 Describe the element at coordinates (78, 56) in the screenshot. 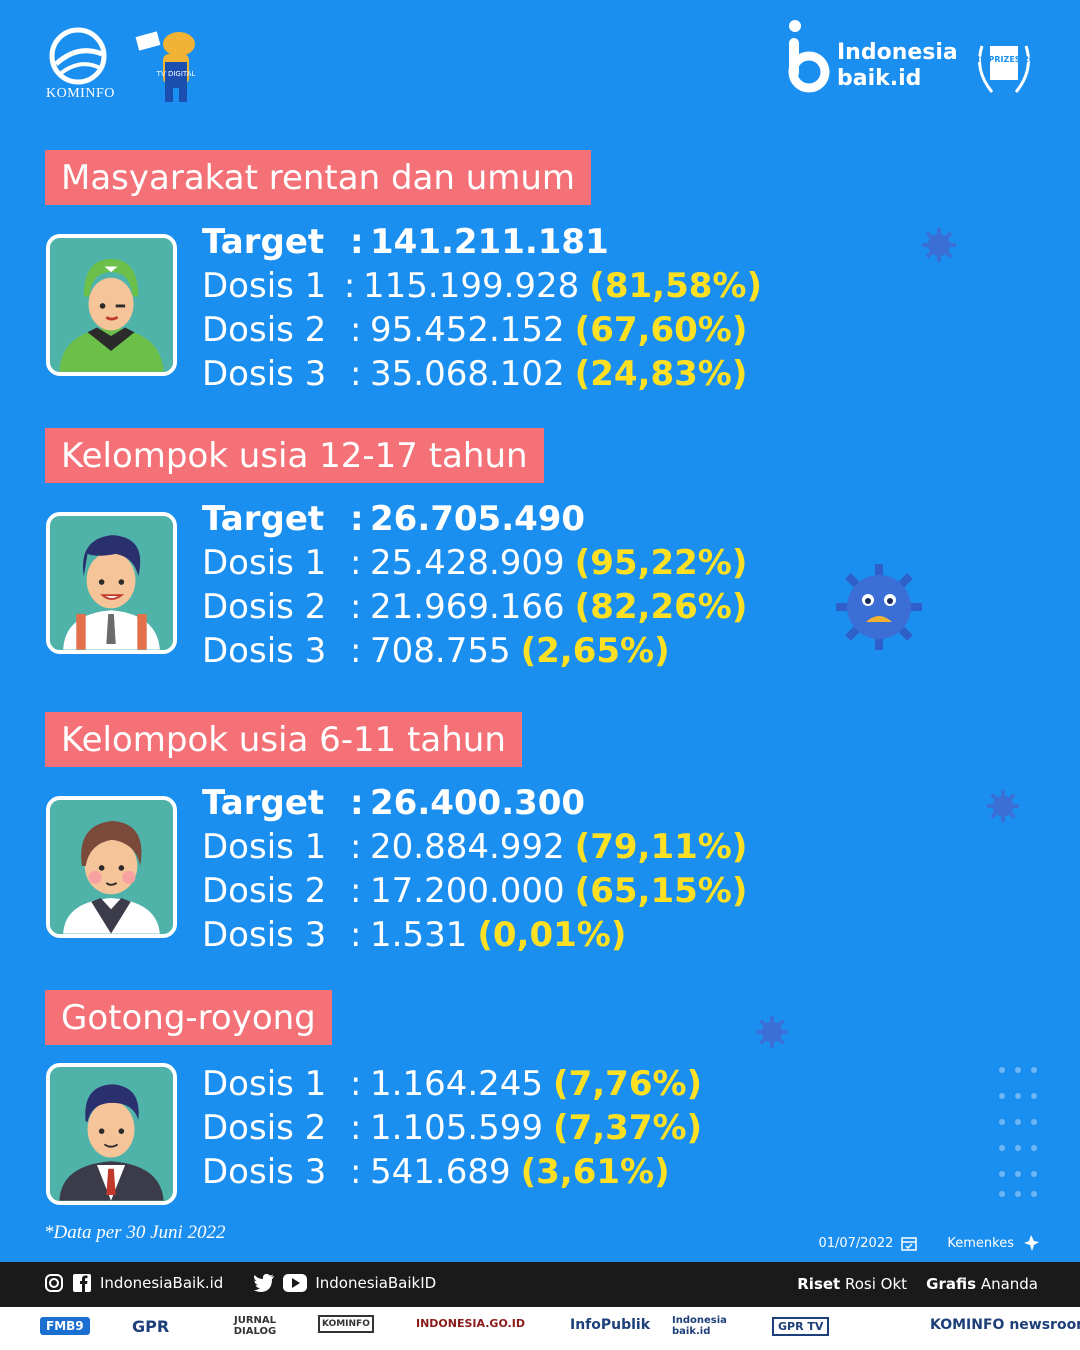

I see `kominfo-emblem-icon` at that location.